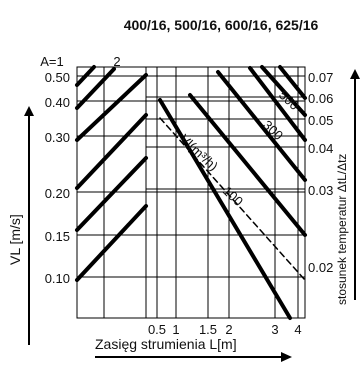 Image resolution: width=363 pixels, height=371 pixels. Describe the element at coordinates (57, 77) in the screenshot. I see `y-left-tick: 0.50` at that location.